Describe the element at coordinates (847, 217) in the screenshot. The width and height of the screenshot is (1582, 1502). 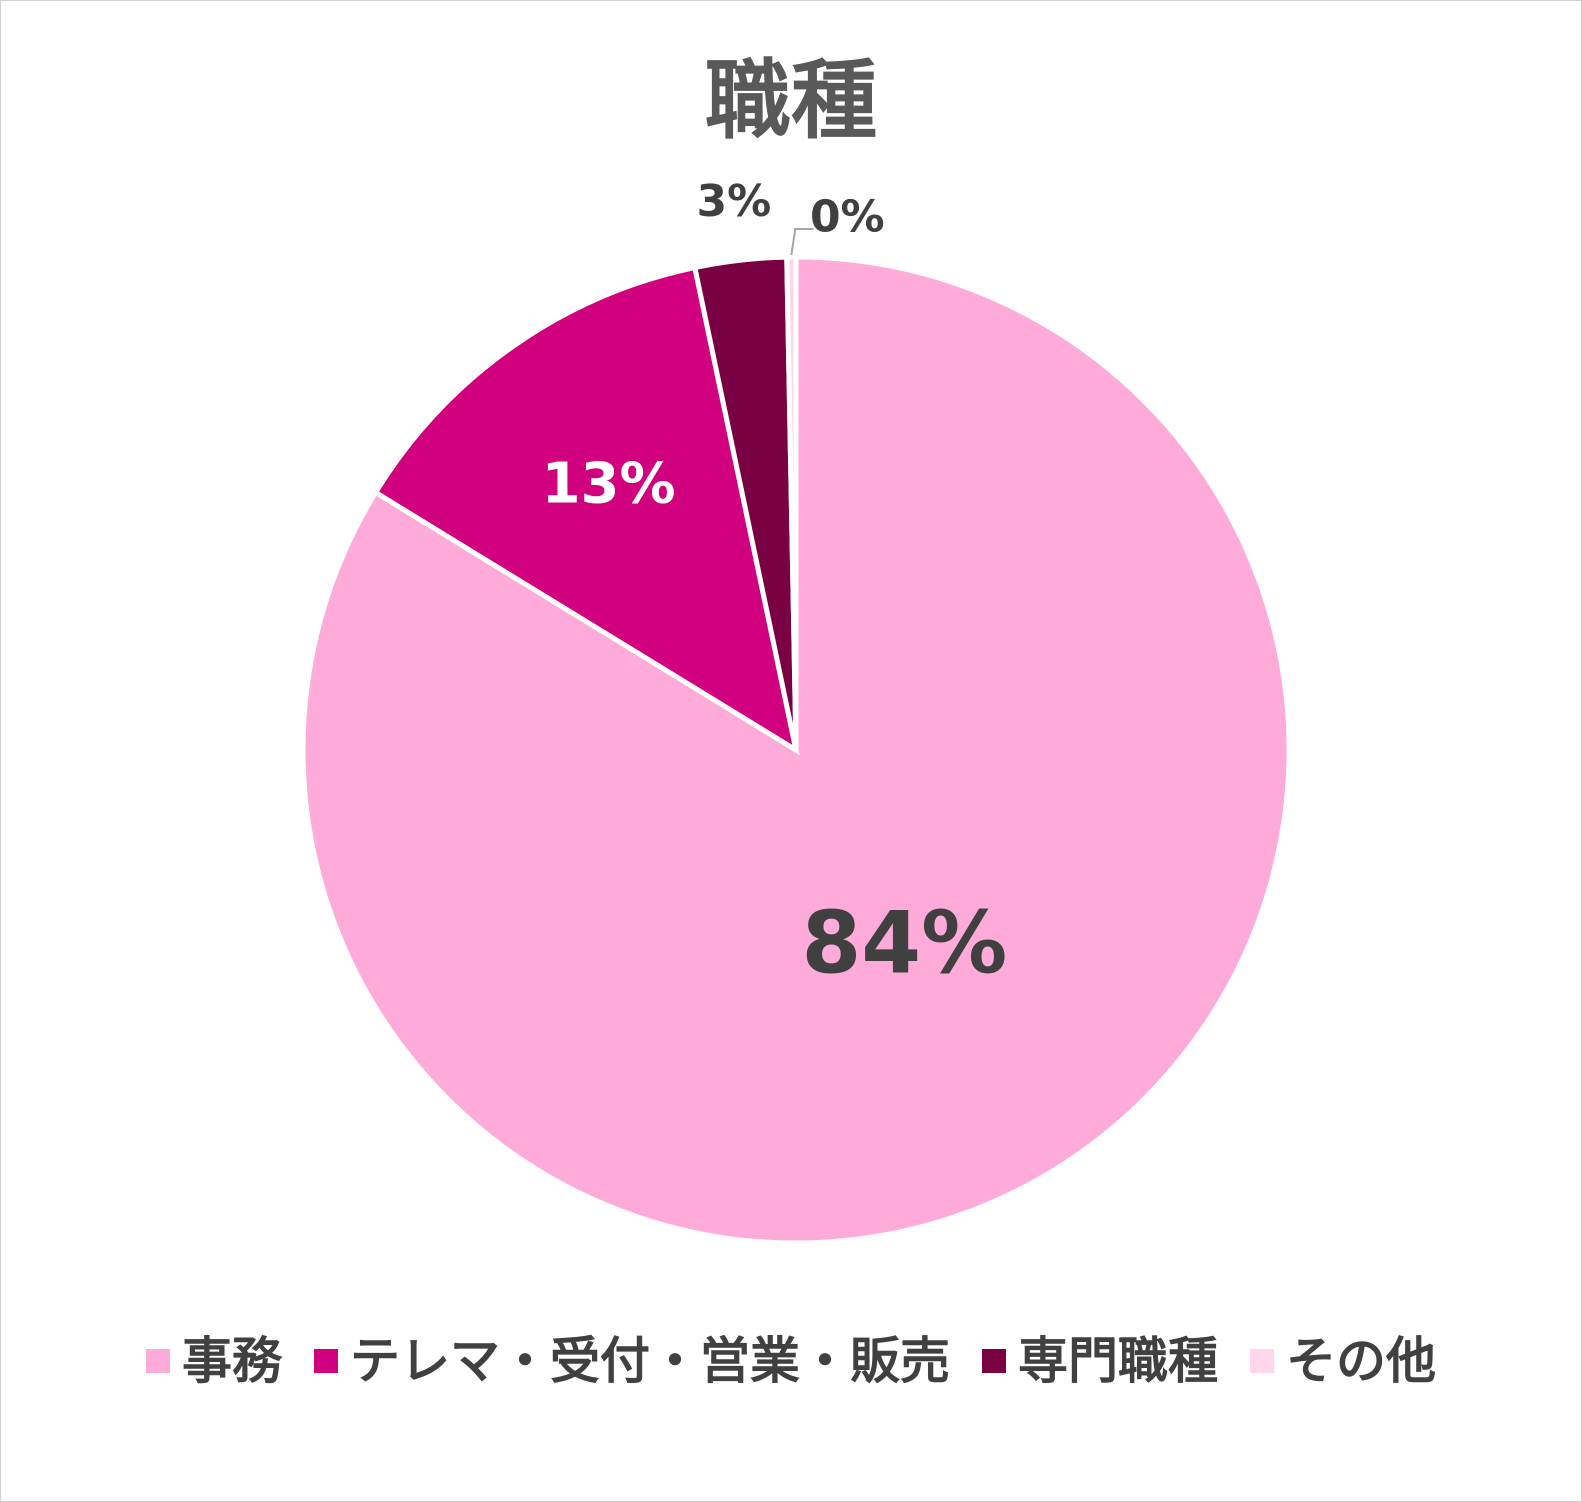
I see `slice-label-3: 0%` at that location.